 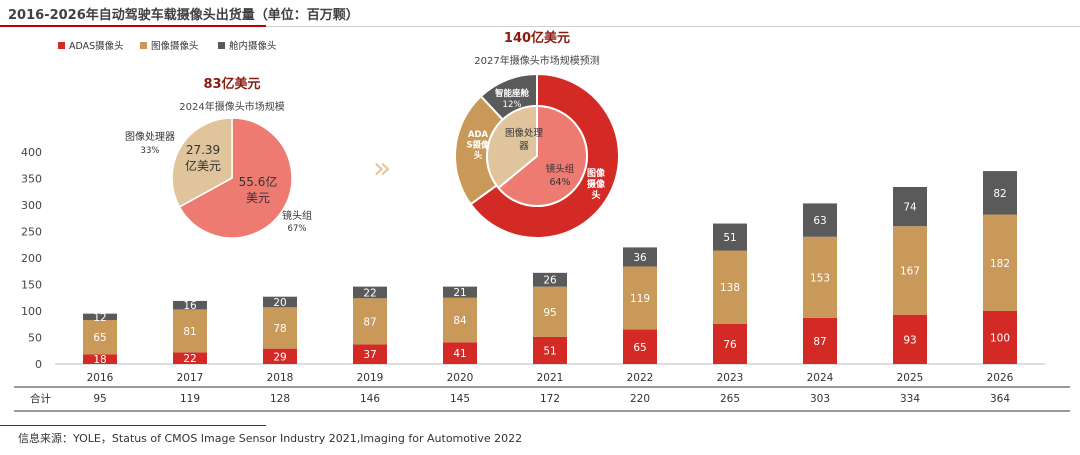 I want to click on donut-outer-label: 智能座舱, so click(x=512, y=93).